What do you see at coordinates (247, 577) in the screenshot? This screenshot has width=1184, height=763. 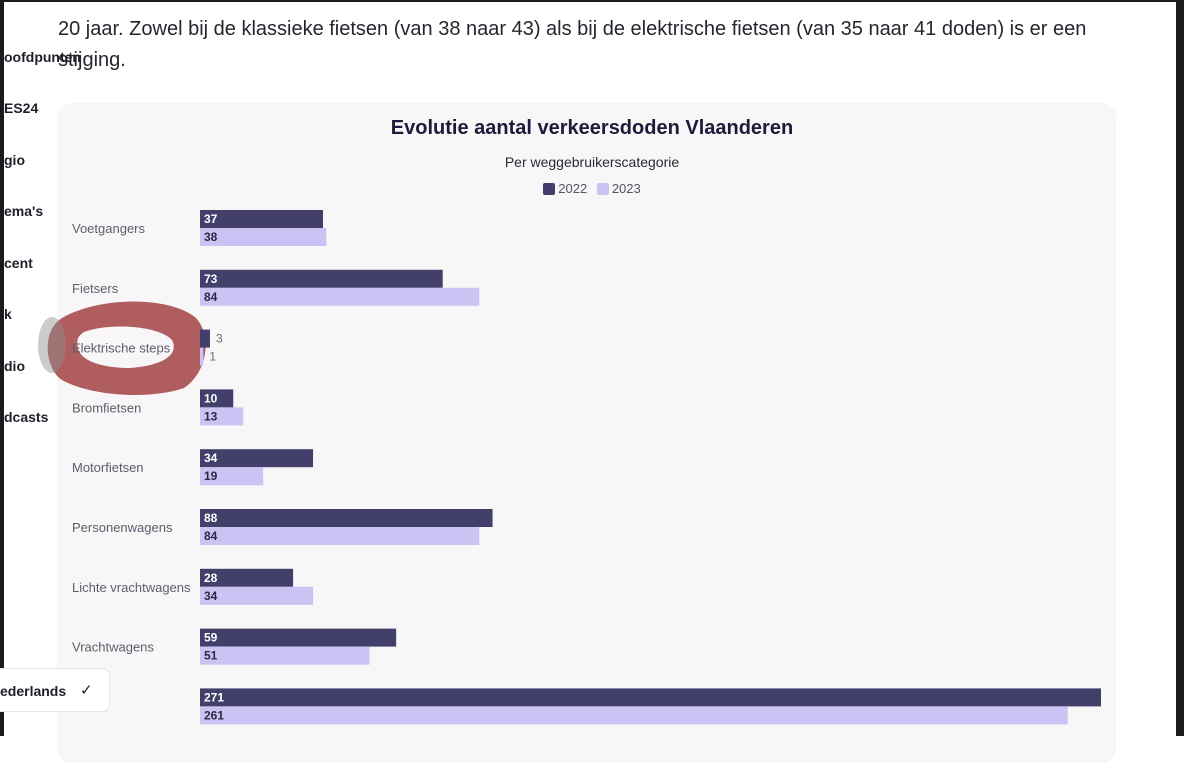 I see `bar-2022-lichte-vrachtwagens` at bounding box center [247, 577].